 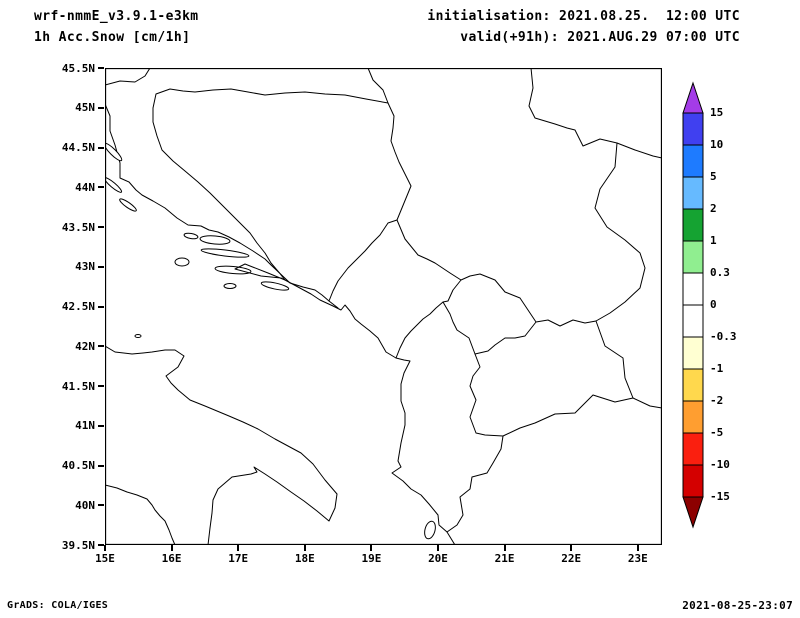 What do you see at coordinates (371, 558) in the screenshot?
I see `x-tick-label: 19E` at bounding box center [371, 558].